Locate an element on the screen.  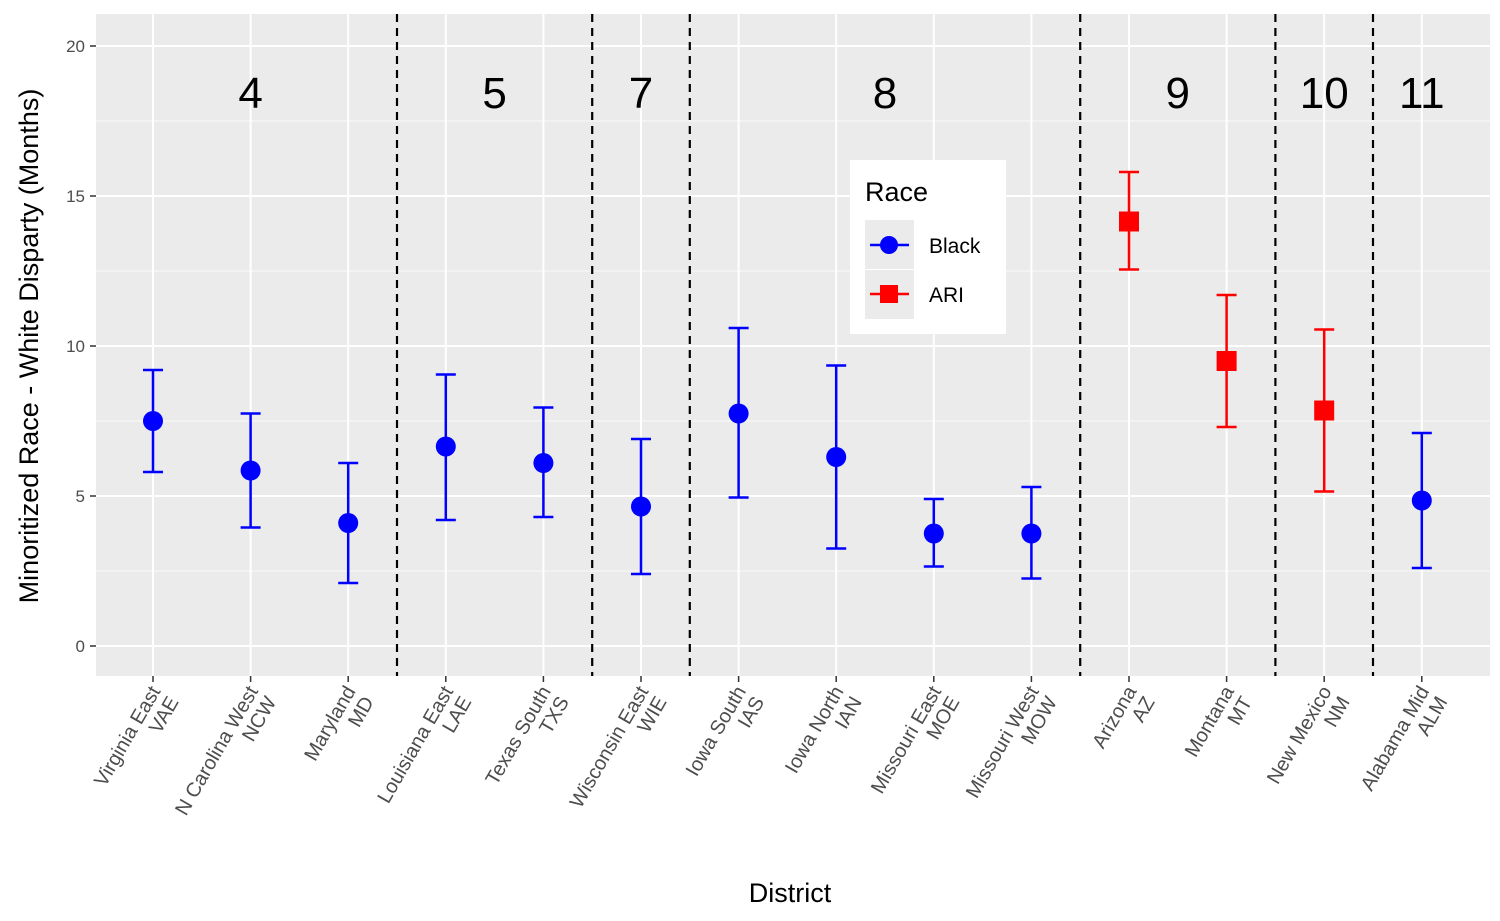
x-tick-label-name: New Mexico is located at coordinates (1300, 735).